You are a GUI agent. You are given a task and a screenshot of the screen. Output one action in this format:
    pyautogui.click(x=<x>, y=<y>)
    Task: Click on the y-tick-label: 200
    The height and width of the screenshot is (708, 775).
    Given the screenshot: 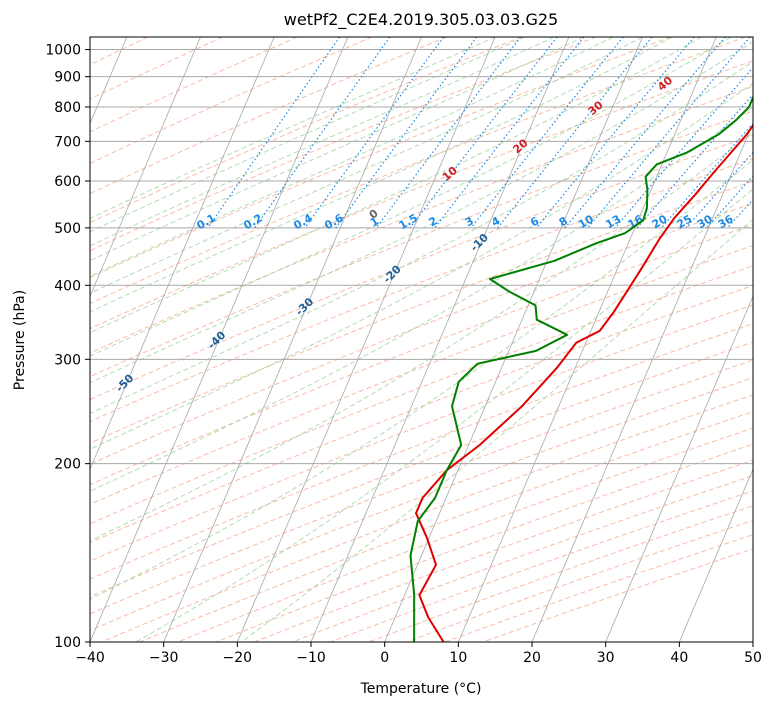 What is the action you would take?
    pyautogui.click(x=67, y=465)
    